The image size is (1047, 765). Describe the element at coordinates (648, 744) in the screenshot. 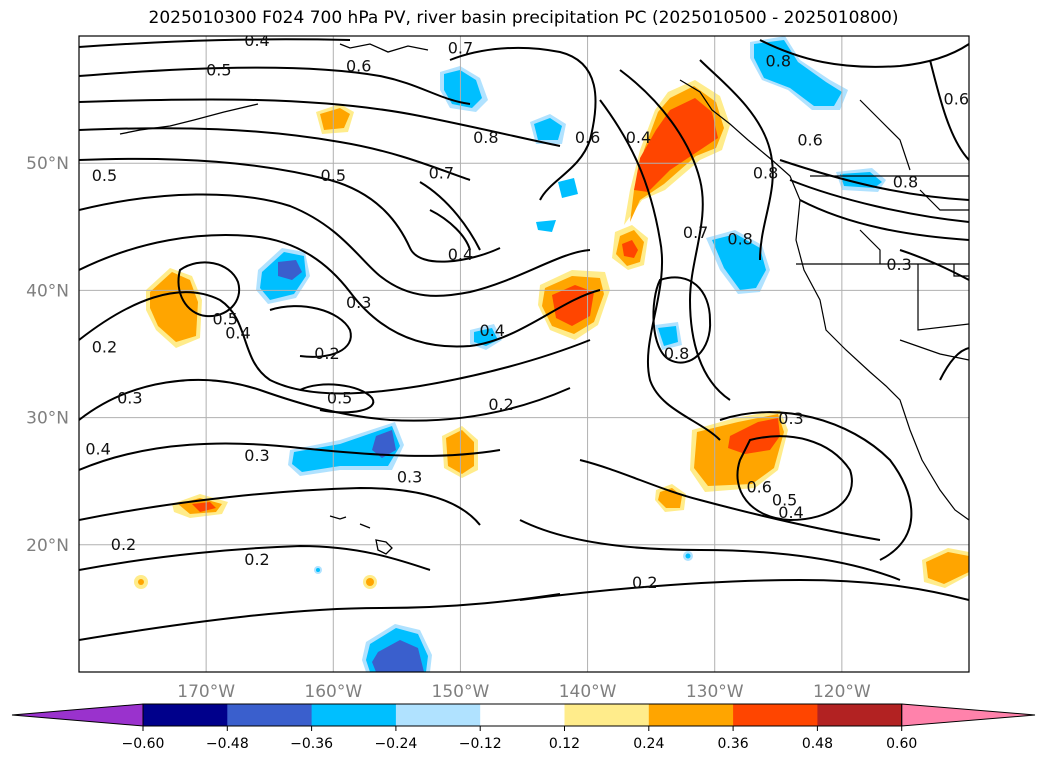

I see `colorbar-tick-label: 0.24` at that location.